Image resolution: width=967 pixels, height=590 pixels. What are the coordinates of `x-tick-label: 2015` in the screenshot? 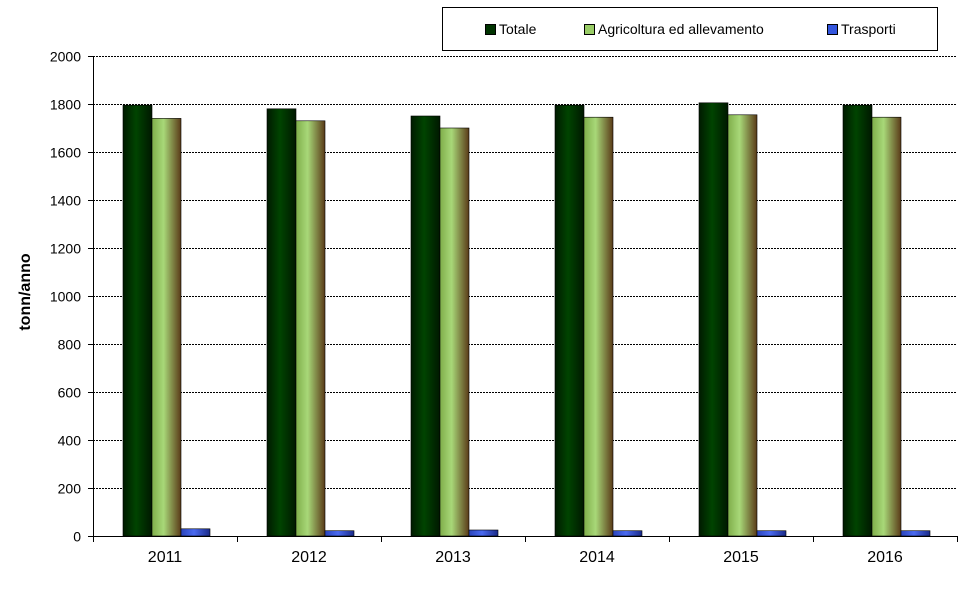 It's located at (741, 557).